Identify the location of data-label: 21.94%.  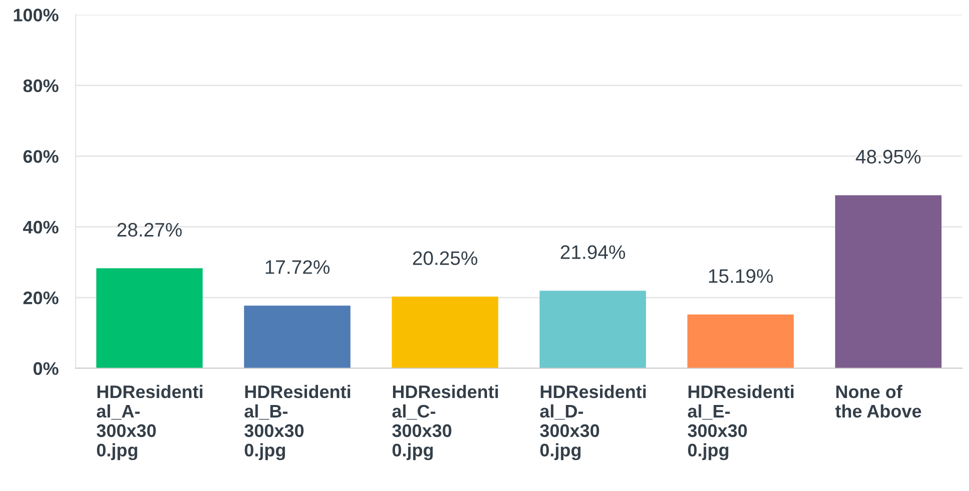
(593, 252).